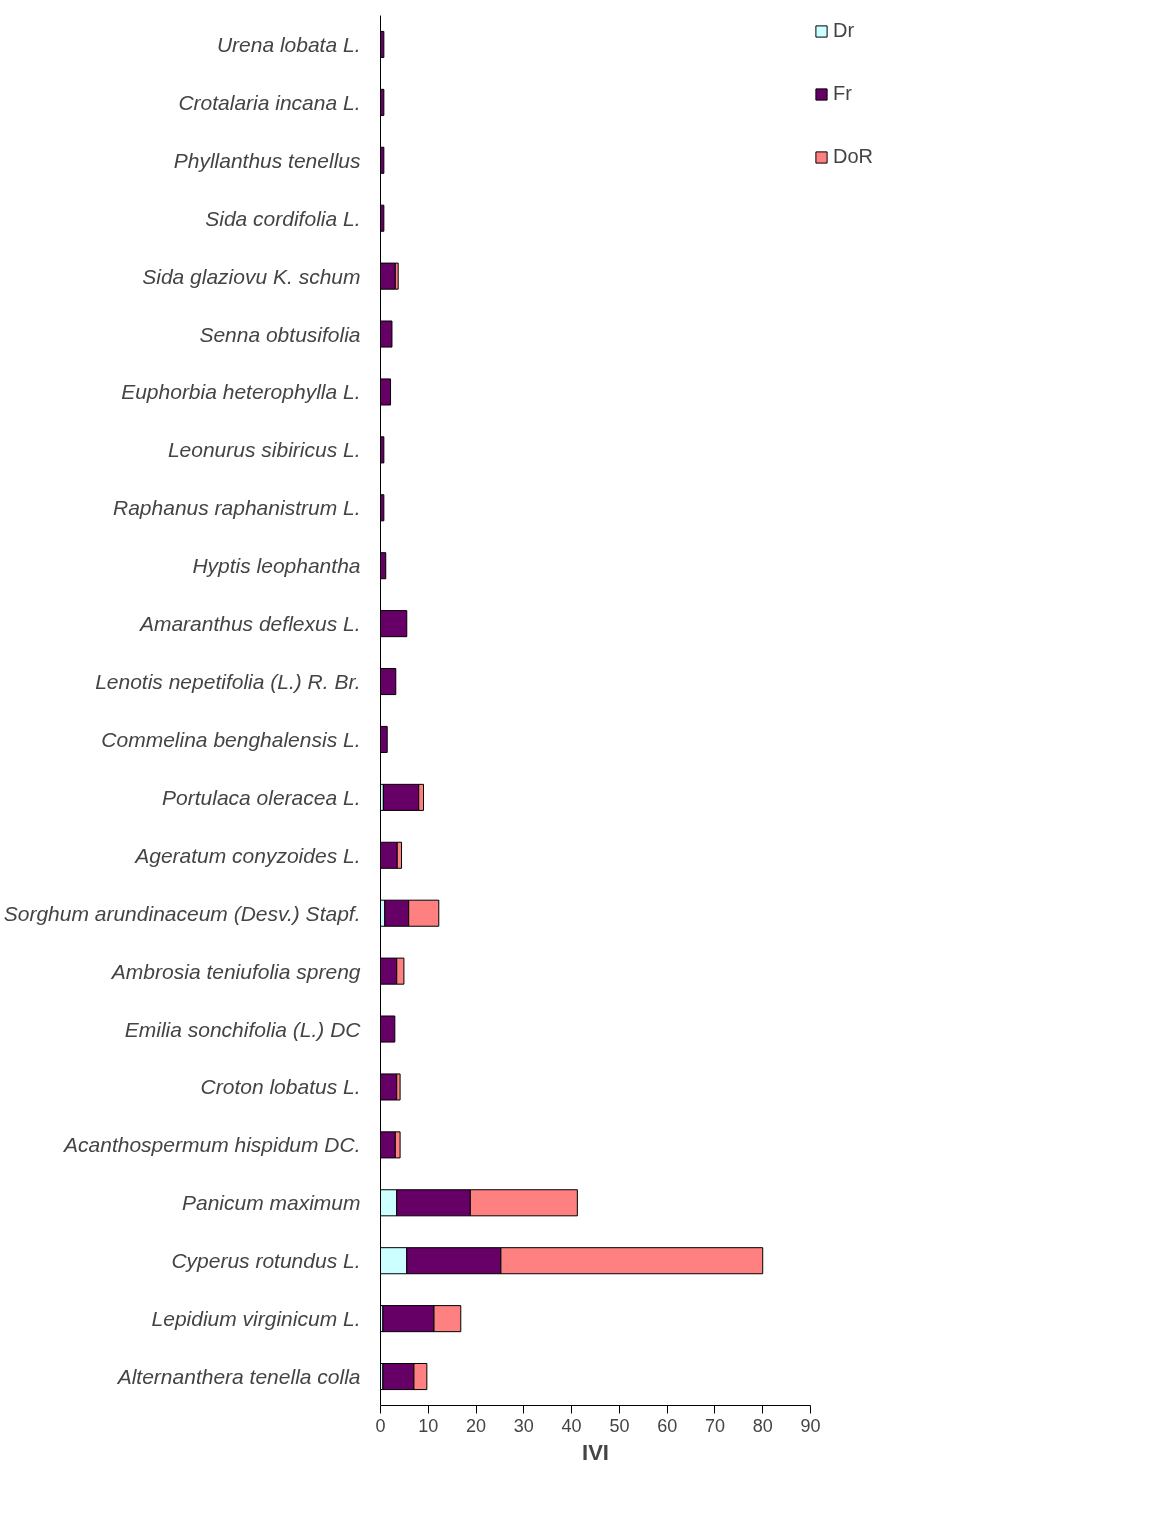 The width and height of the screenshot is (1152, 1533). Describe the element at coordinates (247, 855) in the screenshot. I see `y-tick-label: Ageratum conyzoides L.` at that location.